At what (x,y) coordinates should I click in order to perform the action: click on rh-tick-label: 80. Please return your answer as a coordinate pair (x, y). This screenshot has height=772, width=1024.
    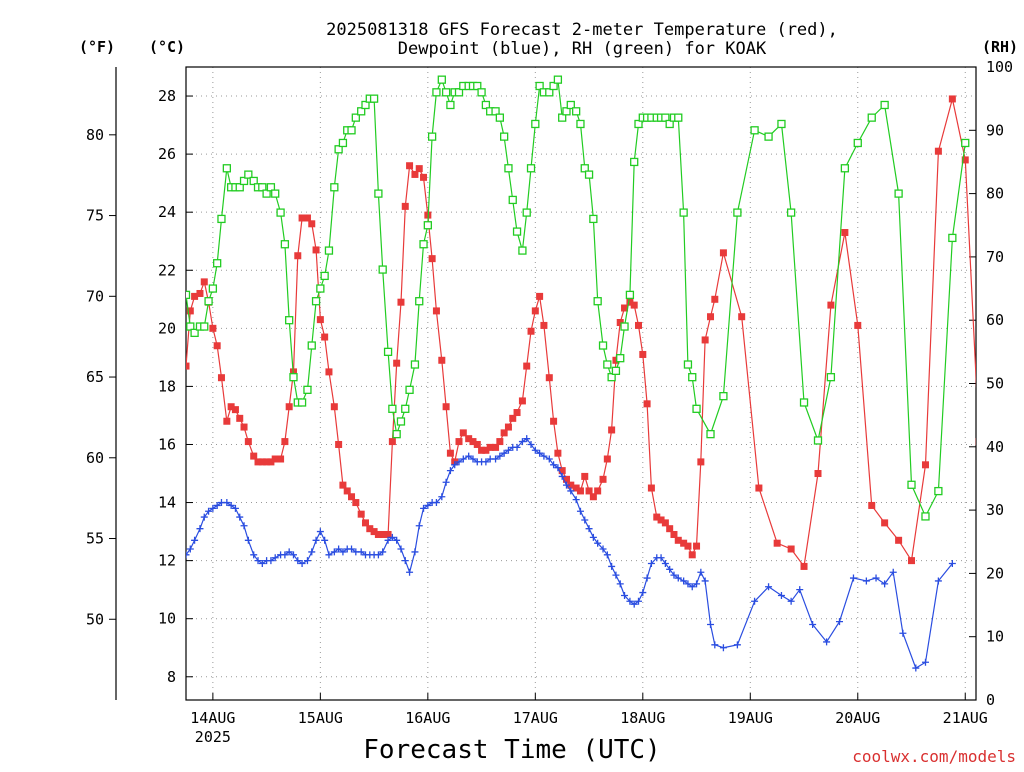
    Looking at the image, I should click on (995, 194).